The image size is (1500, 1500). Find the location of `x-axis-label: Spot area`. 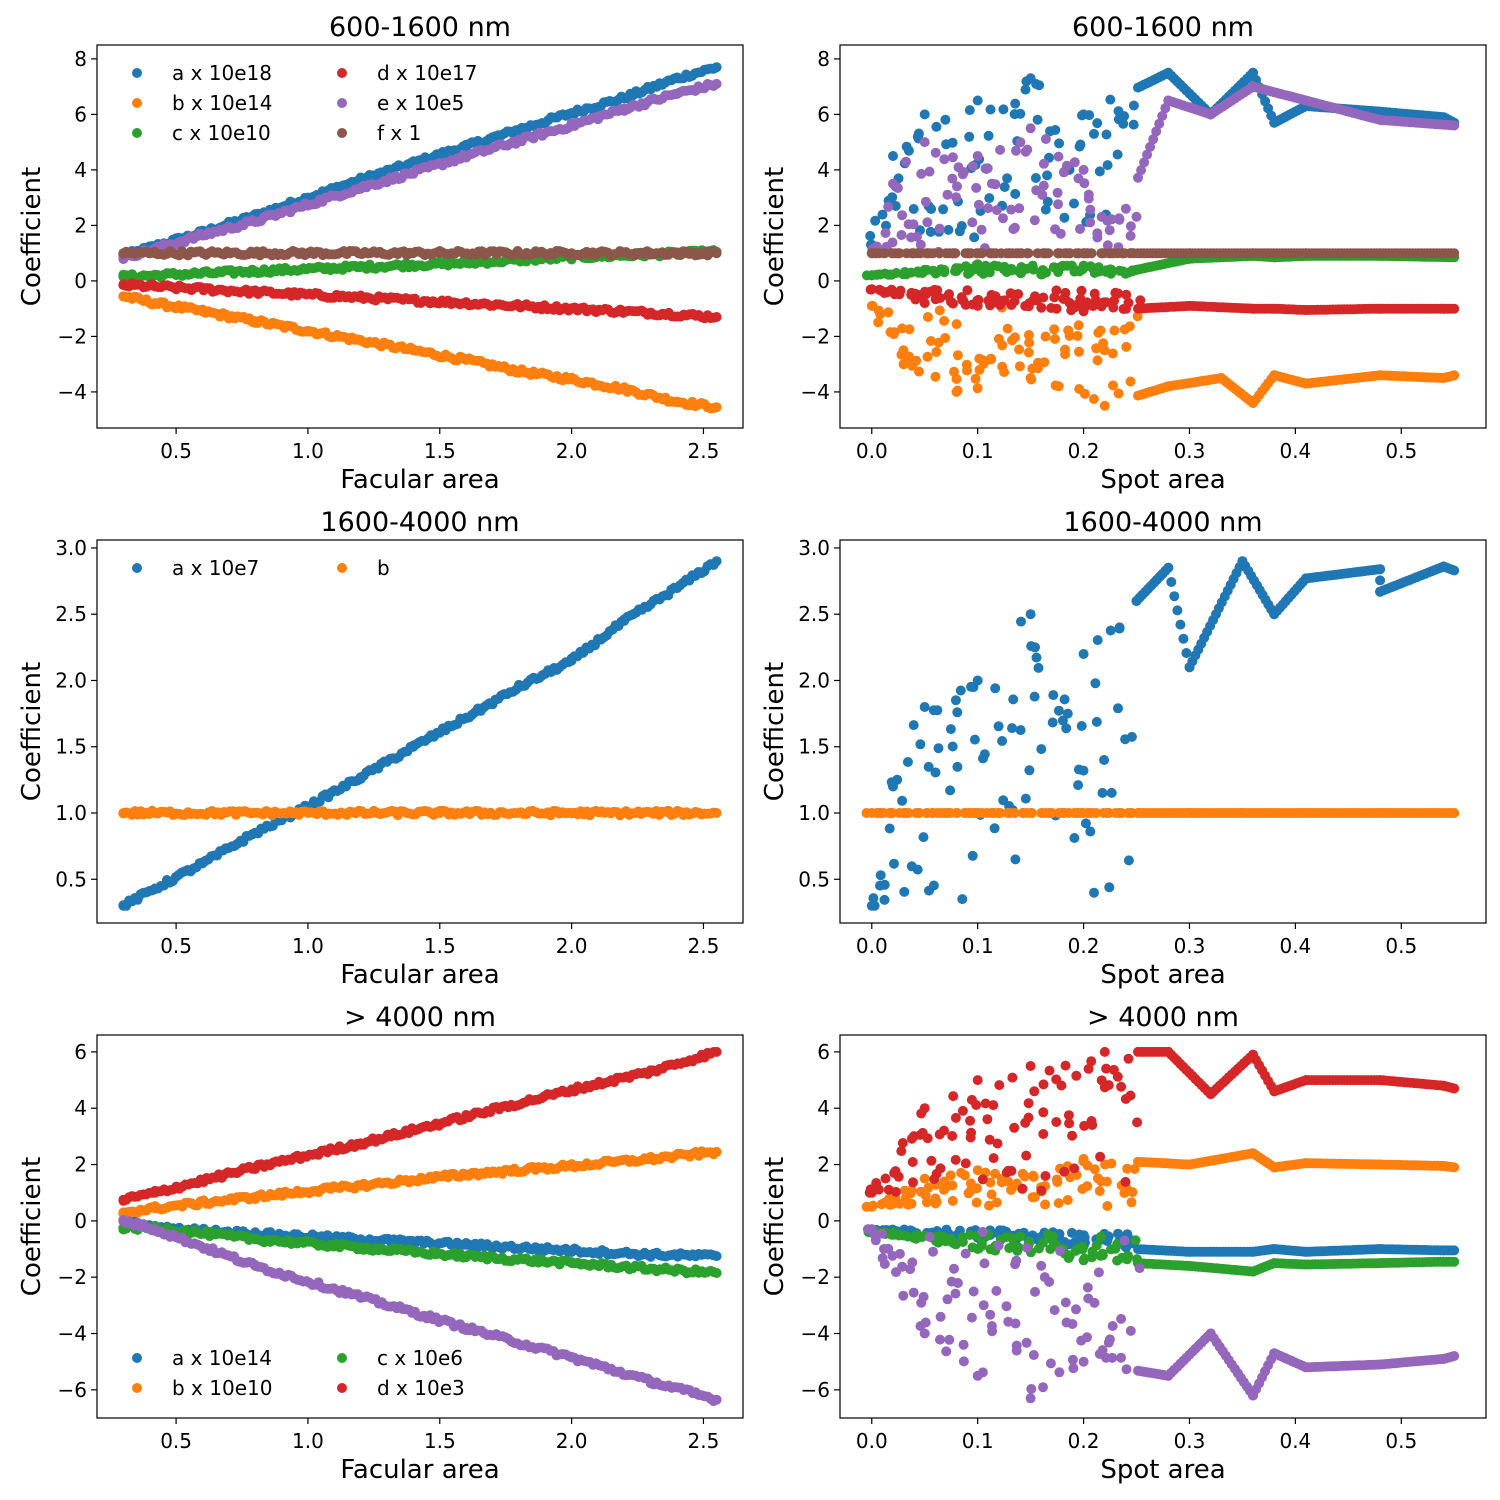

x-axis-label: Spot area is located at coordinates (1162, 975).